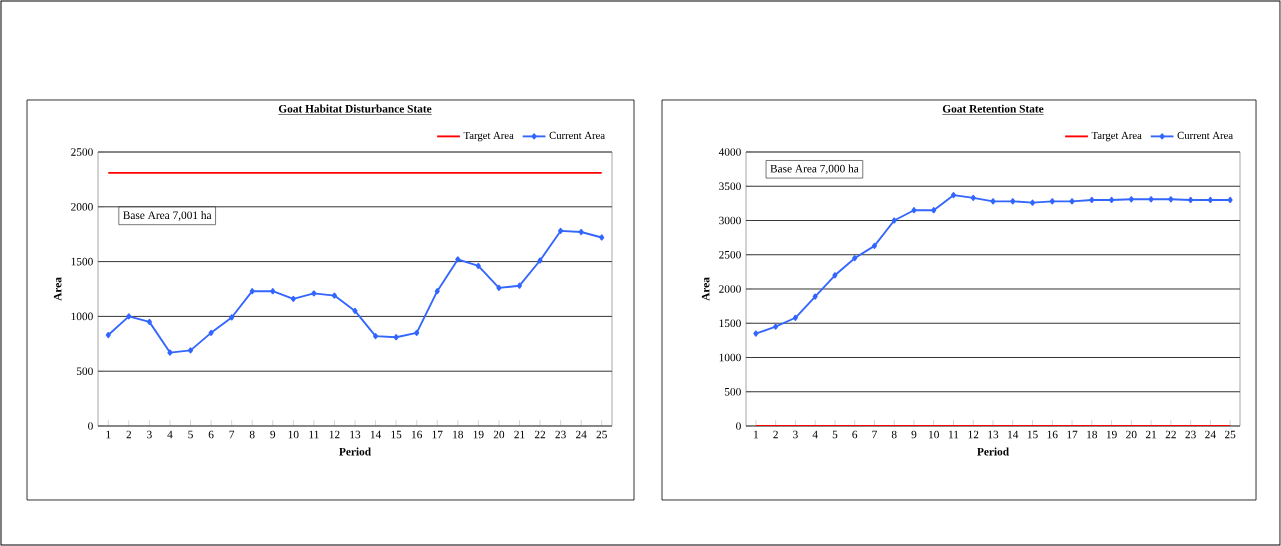  Describe the element at coordinates (355, 434) in the screenshot. I see `x-tick-label: 13` at that location.